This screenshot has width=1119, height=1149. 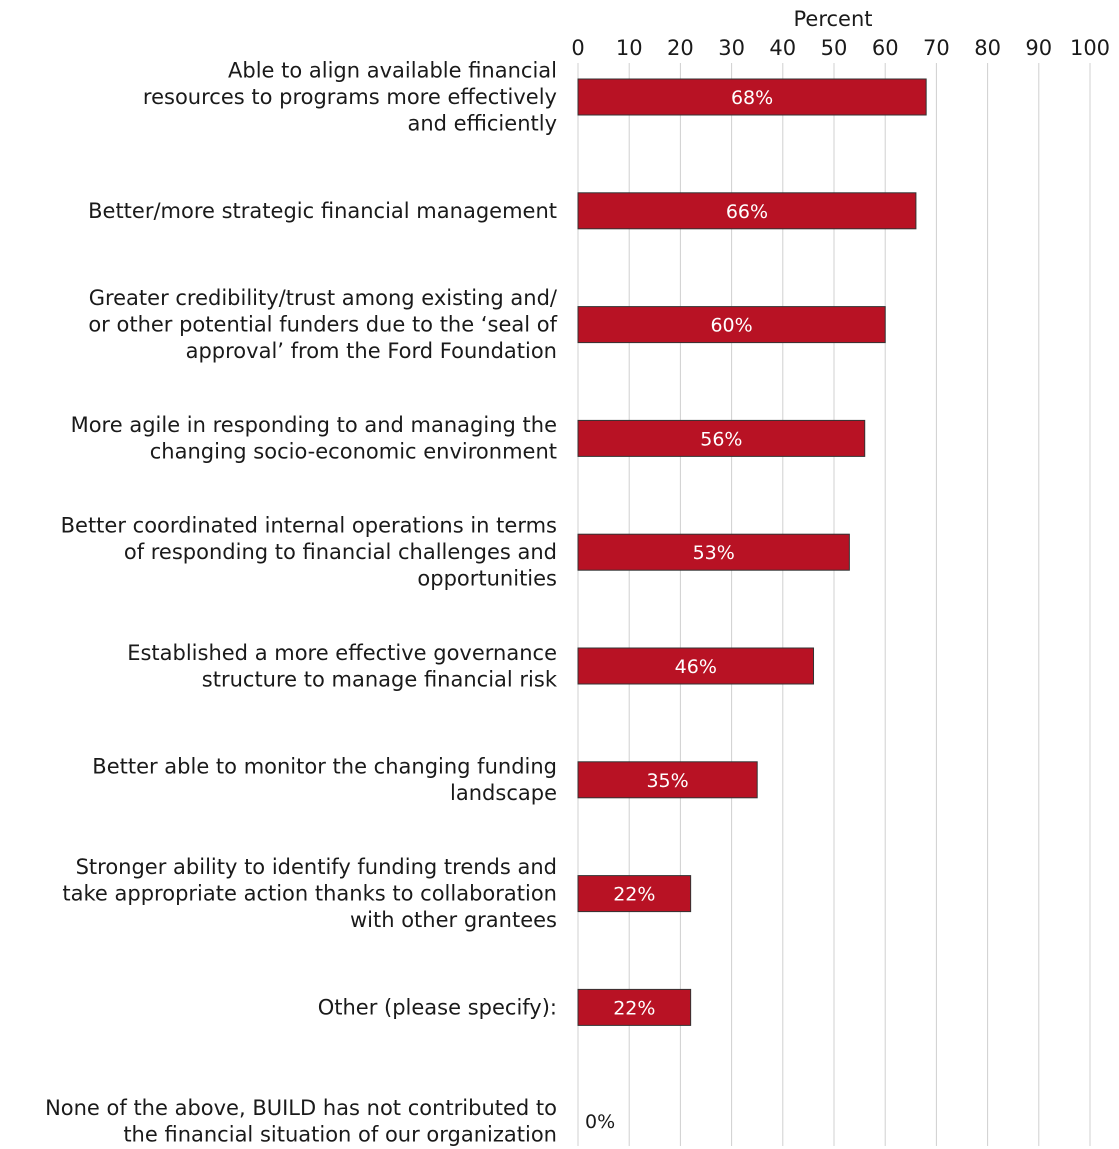 I want to click on x-tick-label: 10, so click(x=629, y=48).